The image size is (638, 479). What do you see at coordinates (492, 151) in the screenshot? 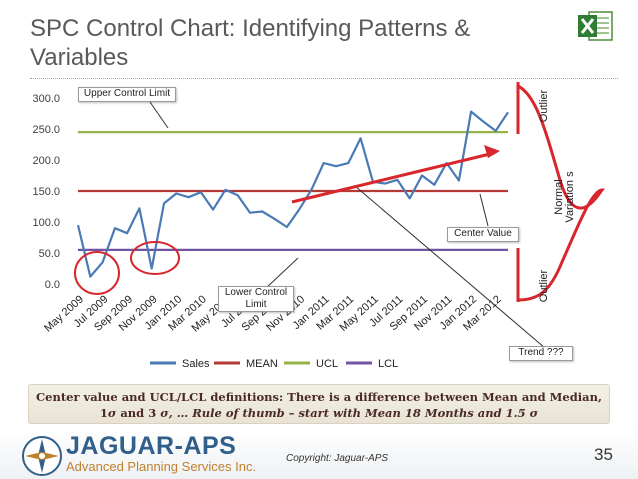
I see `trend-arrow-head` at bounding box center [492, 151].